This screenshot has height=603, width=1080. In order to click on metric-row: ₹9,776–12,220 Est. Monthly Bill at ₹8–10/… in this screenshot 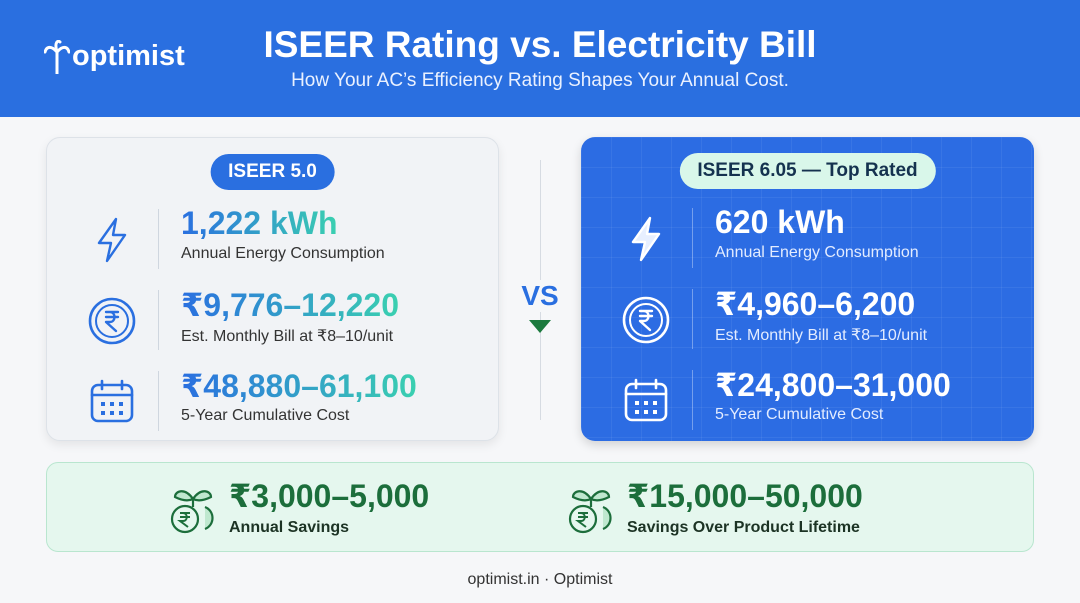, I will do `click(273, 321)`.